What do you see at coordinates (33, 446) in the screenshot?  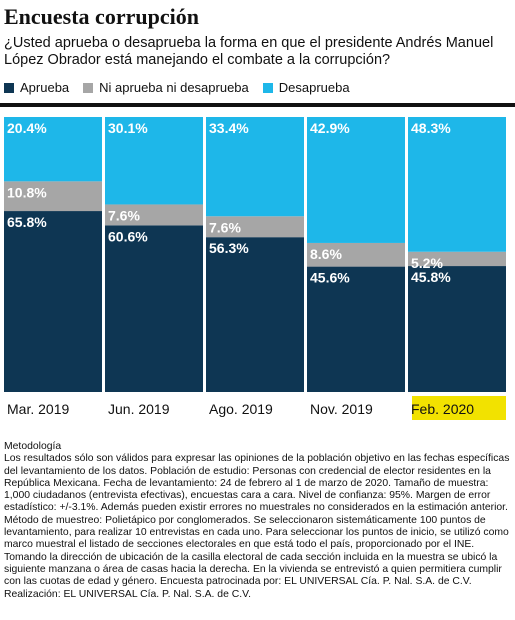 I see `methodology-heading: Metodología` at bounding box center [33, 446].